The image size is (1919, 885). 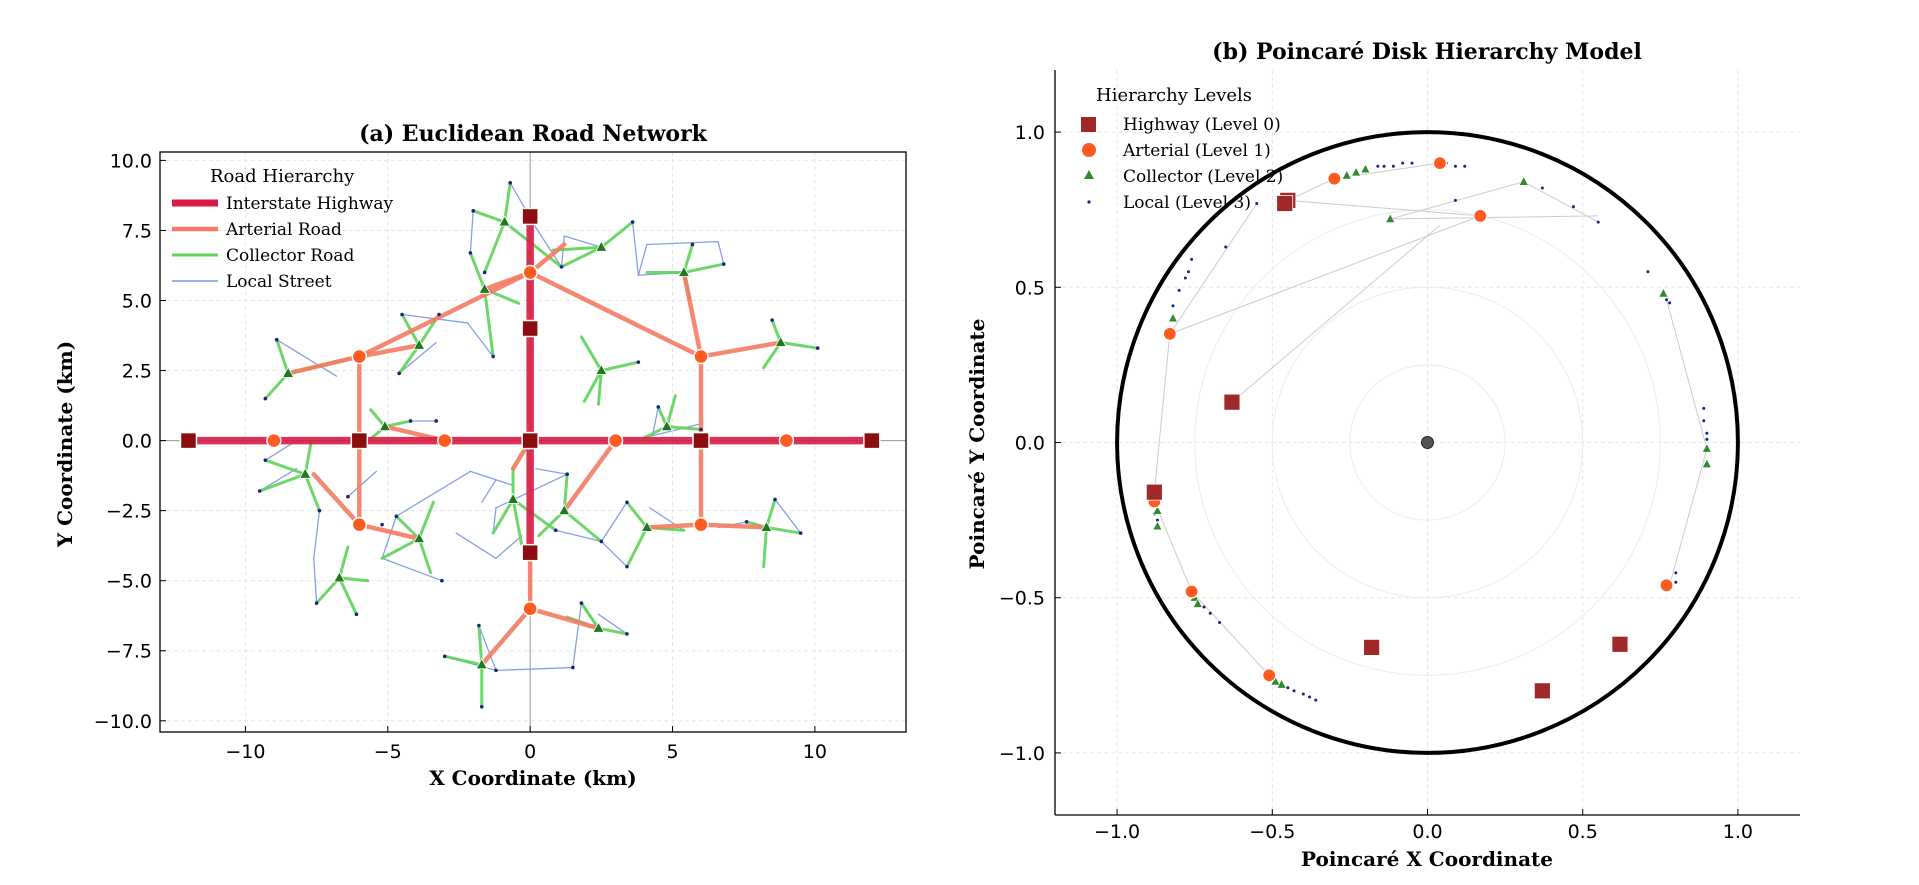 I want to click on chart-title-a: (a) Euclidean Road Network, so click(x=533, y=134).